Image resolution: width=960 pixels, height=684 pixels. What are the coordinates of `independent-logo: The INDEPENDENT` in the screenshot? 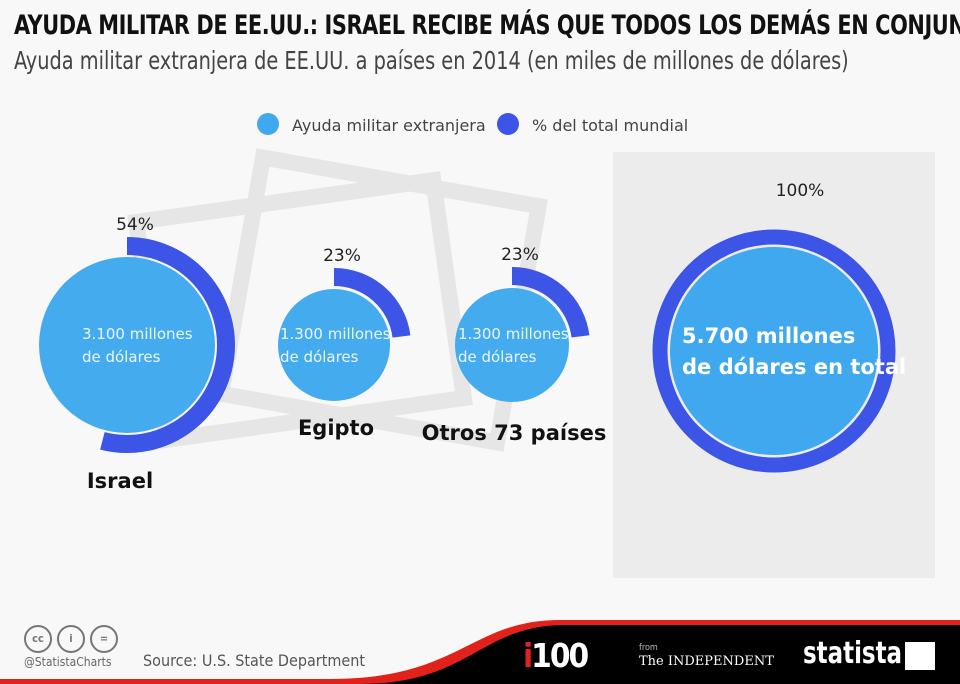 It's located at (706, 661).